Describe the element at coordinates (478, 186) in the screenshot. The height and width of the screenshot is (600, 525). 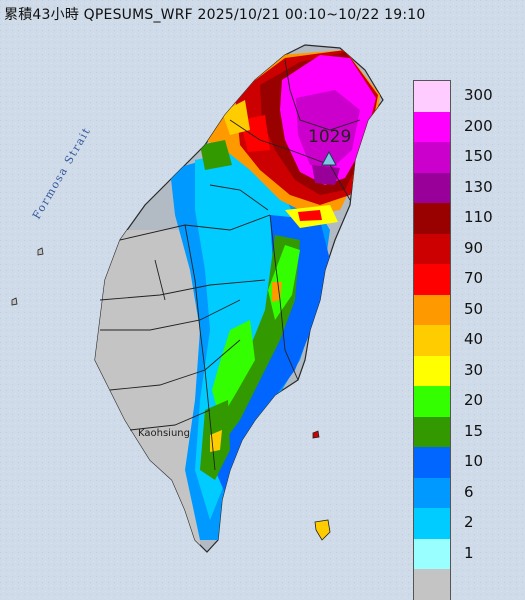
I see `legend-label: 130` at that location.